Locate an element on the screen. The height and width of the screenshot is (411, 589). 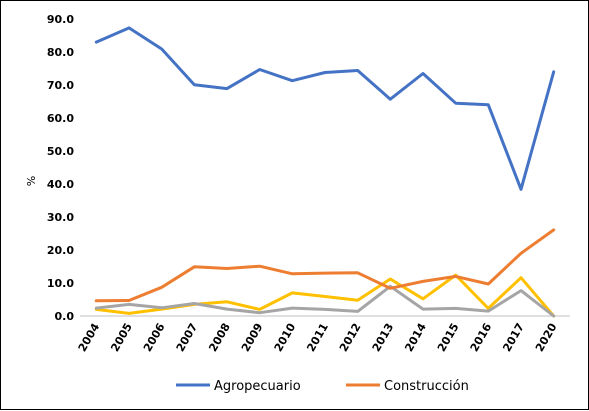
x-tick-label: 2008 is located at coordinates (219, 337).